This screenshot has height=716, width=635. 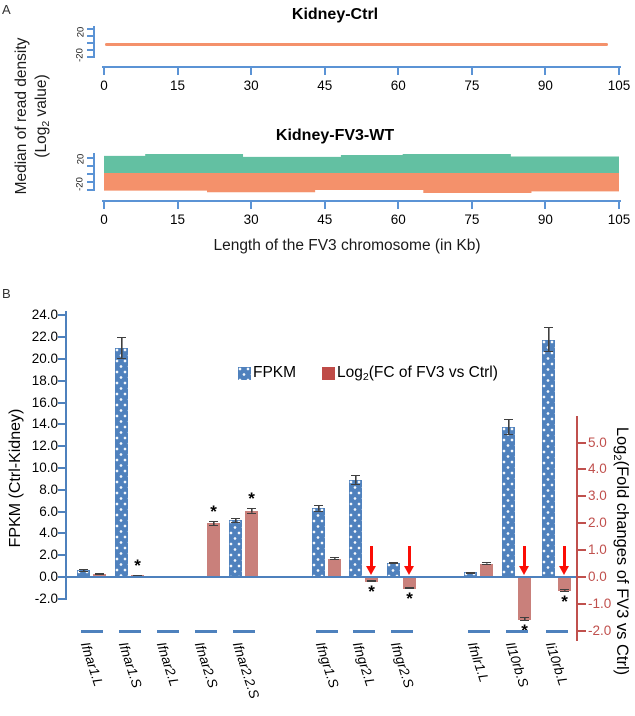 I want to click on left-tick-label: 18.0, so click(x=44, y=380).